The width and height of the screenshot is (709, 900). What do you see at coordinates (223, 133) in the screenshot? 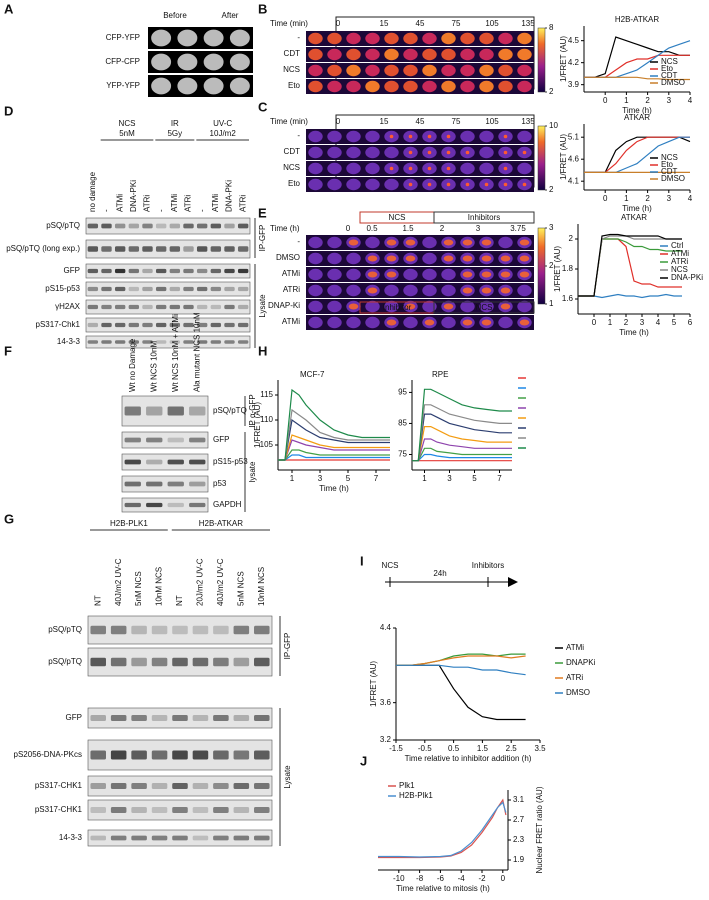
I see `group-dose: 10J/m2` at bounding box center [223, 133].